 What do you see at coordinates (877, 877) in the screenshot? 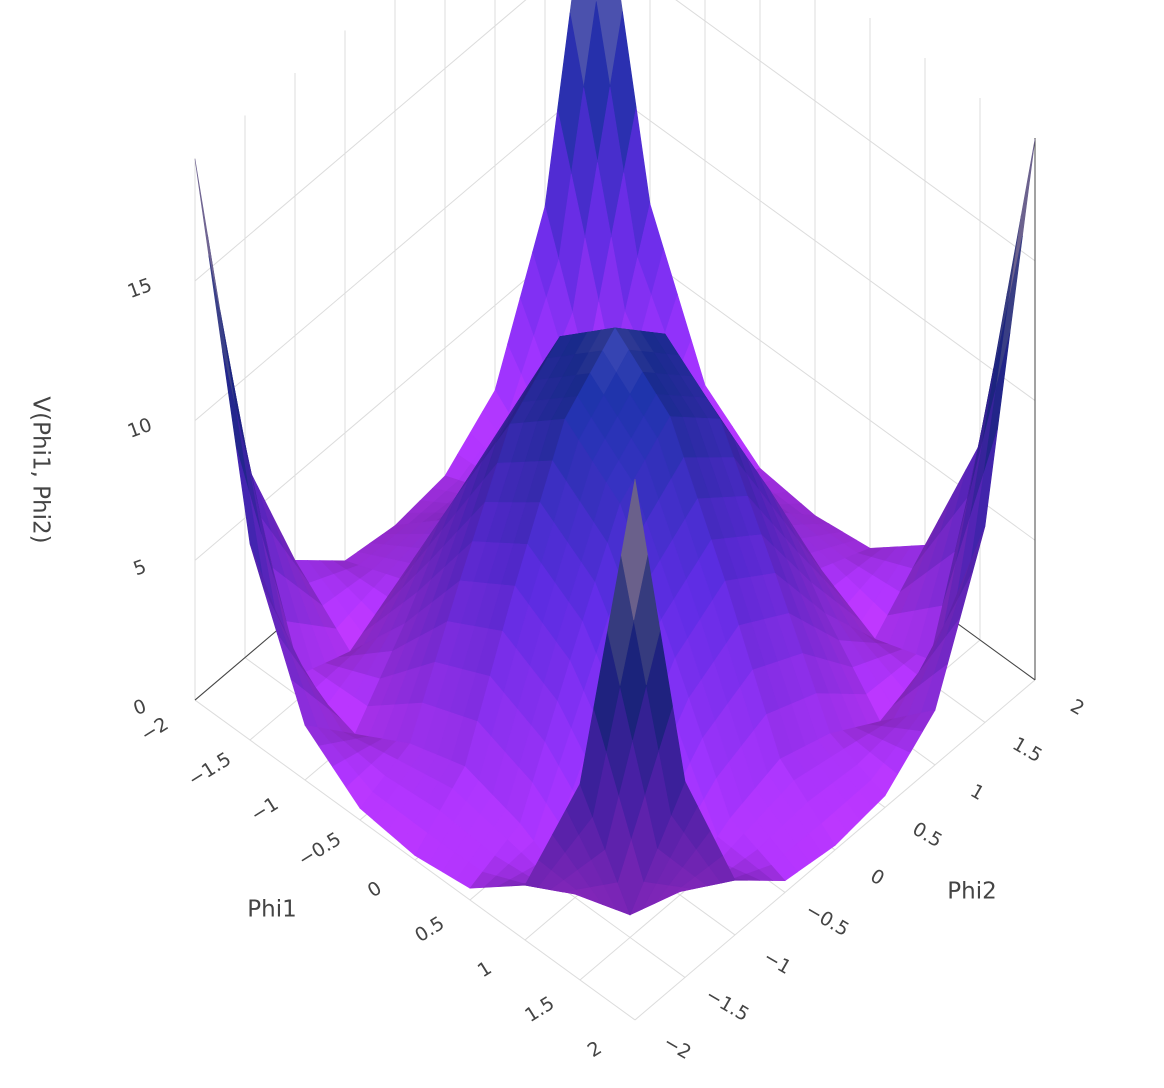
I see `y-tick-label: 0` at bounding box center [877, 877].